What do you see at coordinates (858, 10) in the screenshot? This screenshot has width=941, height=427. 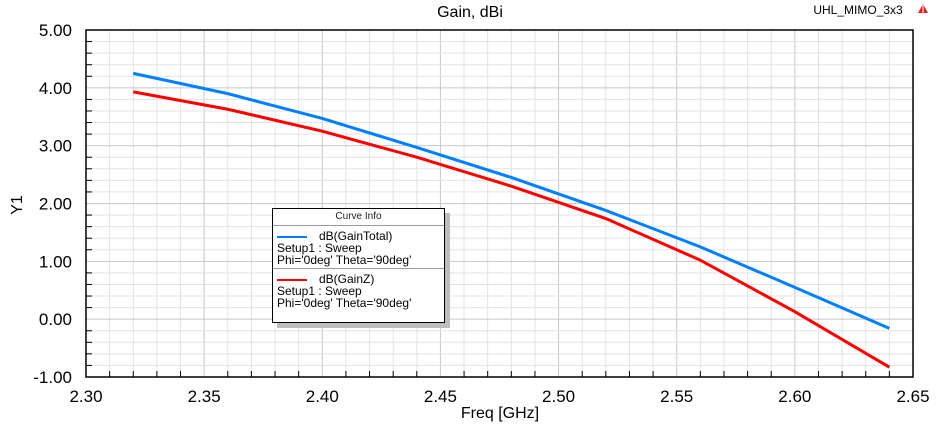 I see `project-name: UHL_MIMO_3x3` at bounding box center [858, 10].